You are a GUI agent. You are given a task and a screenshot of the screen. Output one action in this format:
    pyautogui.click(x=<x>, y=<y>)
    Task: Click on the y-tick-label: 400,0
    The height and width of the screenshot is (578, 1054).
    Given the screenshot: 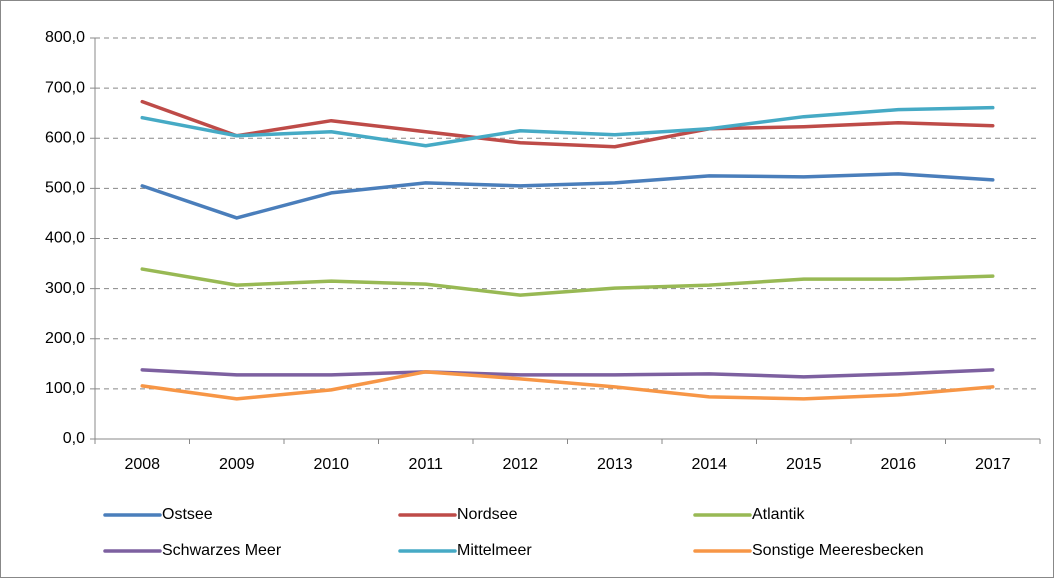 What is the action you would take?
    pyautogui.click(x=65, y=238)
    